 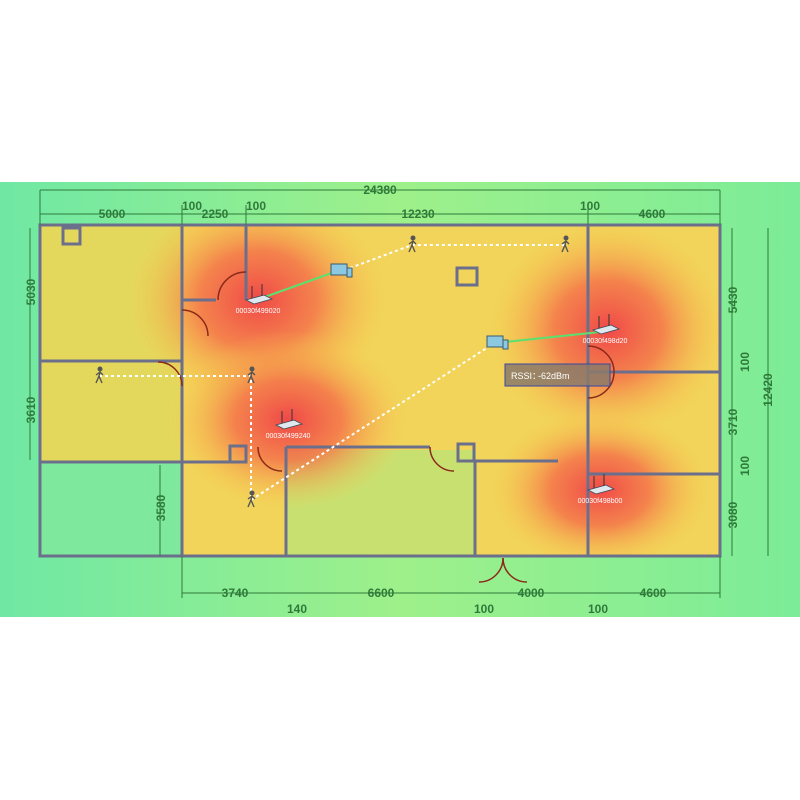 I want to click on access-point-label: 00030f498b00, so click(x=600, y=501).